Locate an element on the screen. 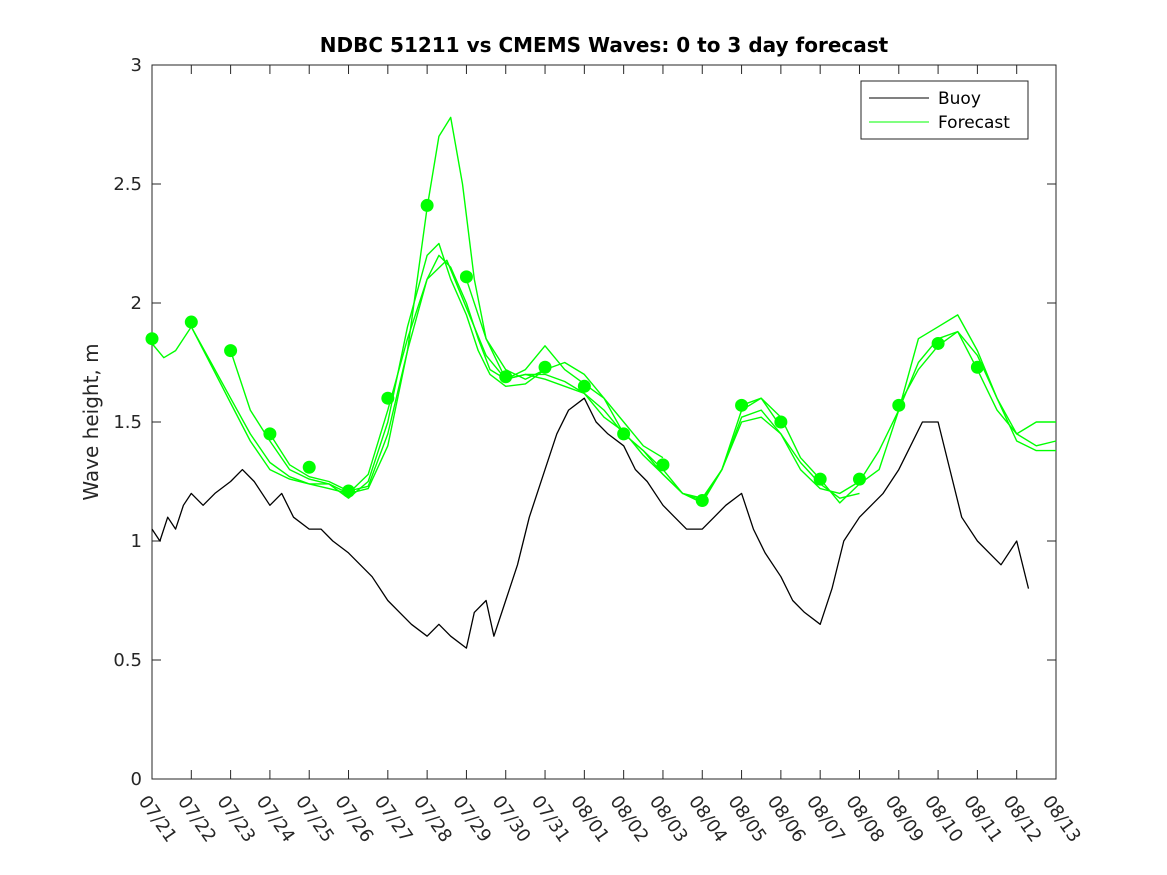 The width and height of the screenshot is (1167, 875). x-tick-label: 08/12 is located at coordinates (1022, 819).